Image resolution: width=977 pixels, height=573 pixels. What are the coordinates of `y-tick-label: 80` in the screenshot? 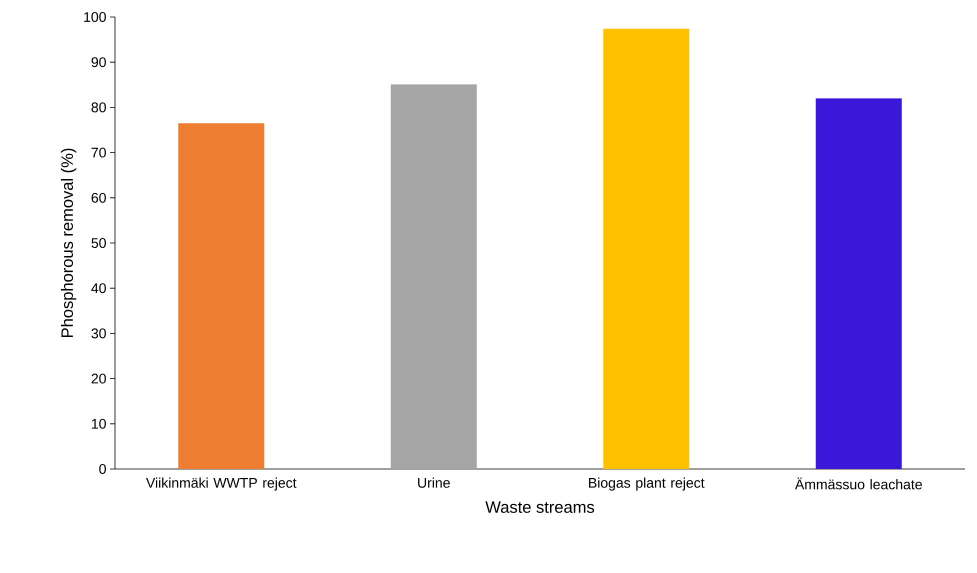 It's located at (99, 107).